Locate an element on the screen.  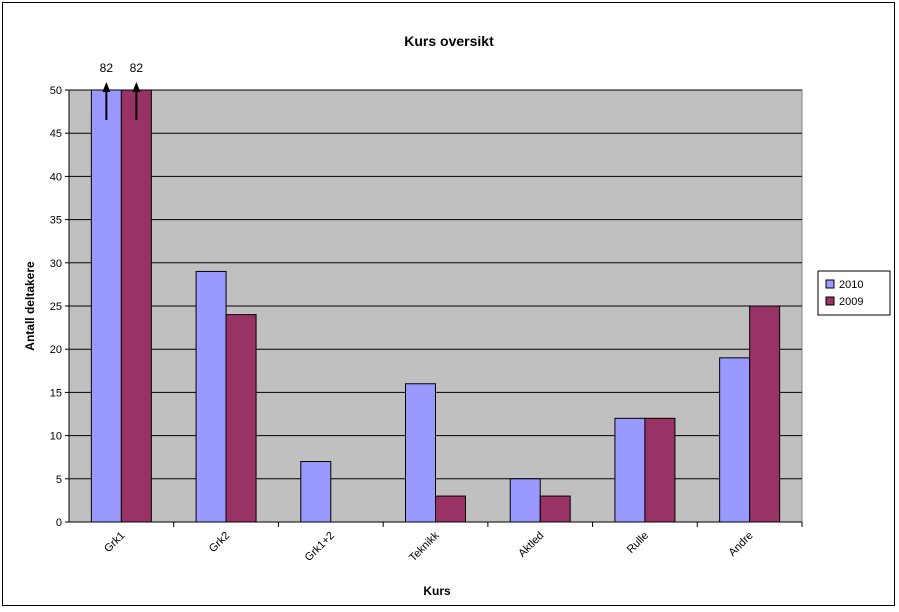
bar-2009-Teknikk is located at coordinates (450, 509).